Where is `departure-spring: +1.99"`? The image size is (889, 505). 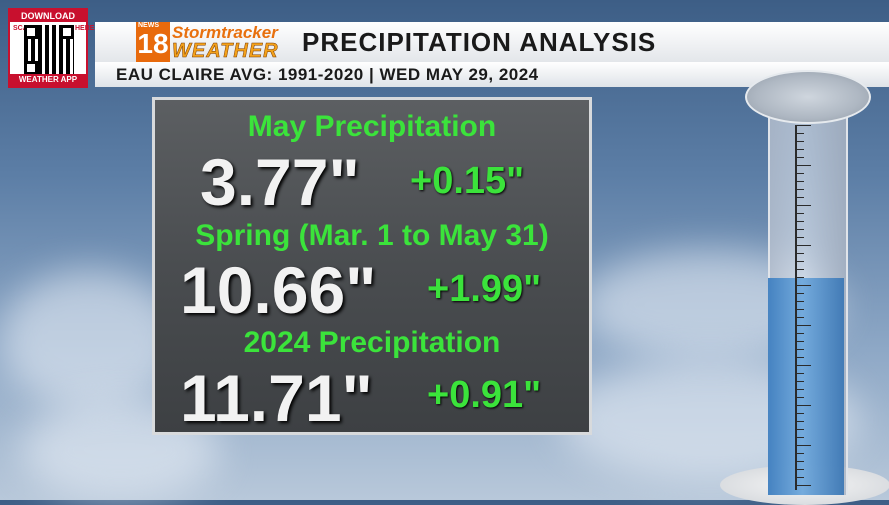 departure-spring: +1.99" is located at coordinates (484, 289).